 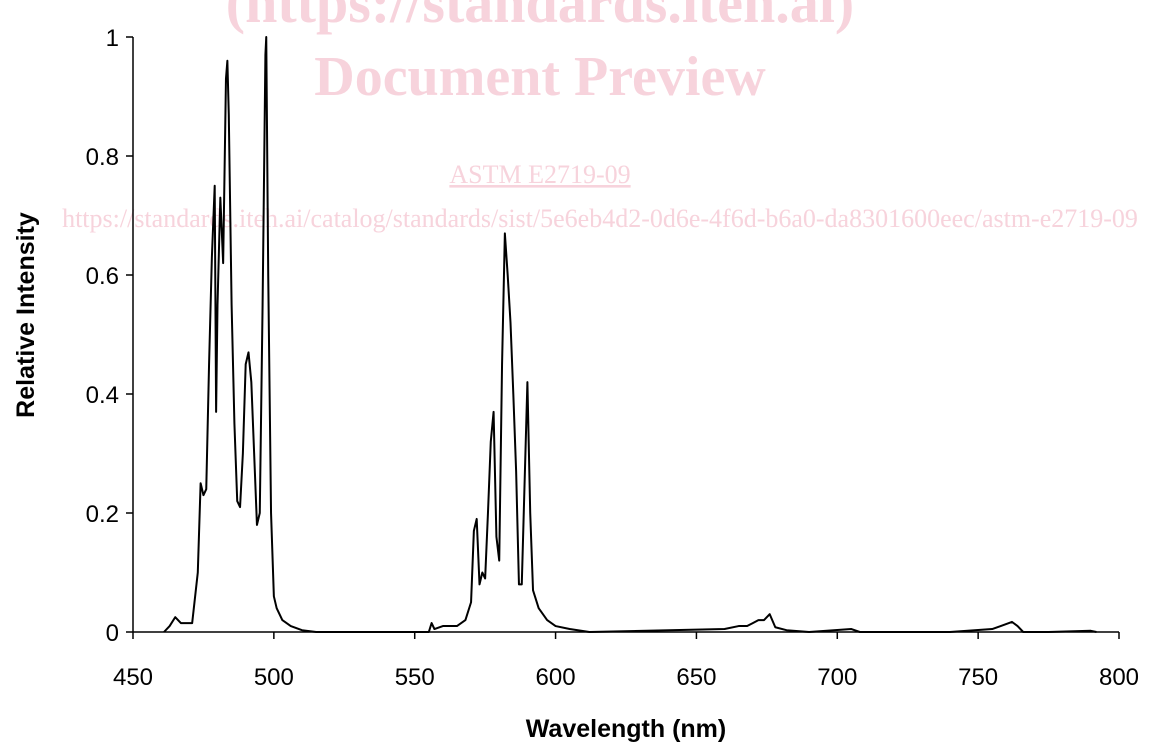 I want to click on y-tick-label: 0, so click(x=112, y=633).